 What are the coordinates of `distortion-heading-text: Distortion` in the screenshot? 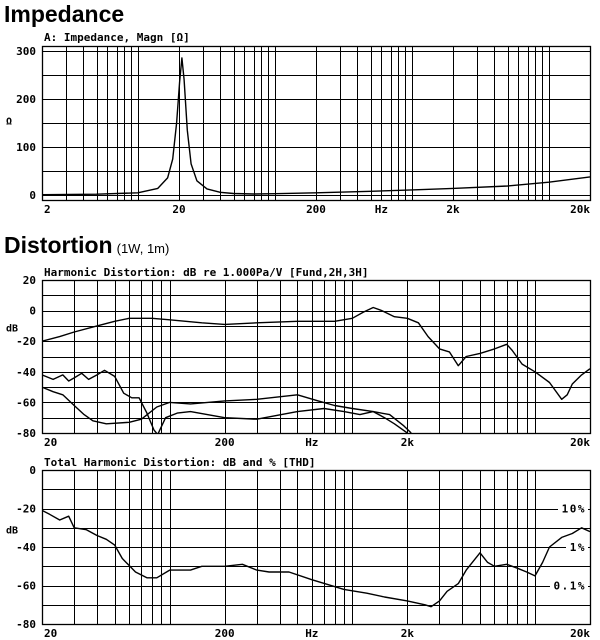 It's located at (58, 245).